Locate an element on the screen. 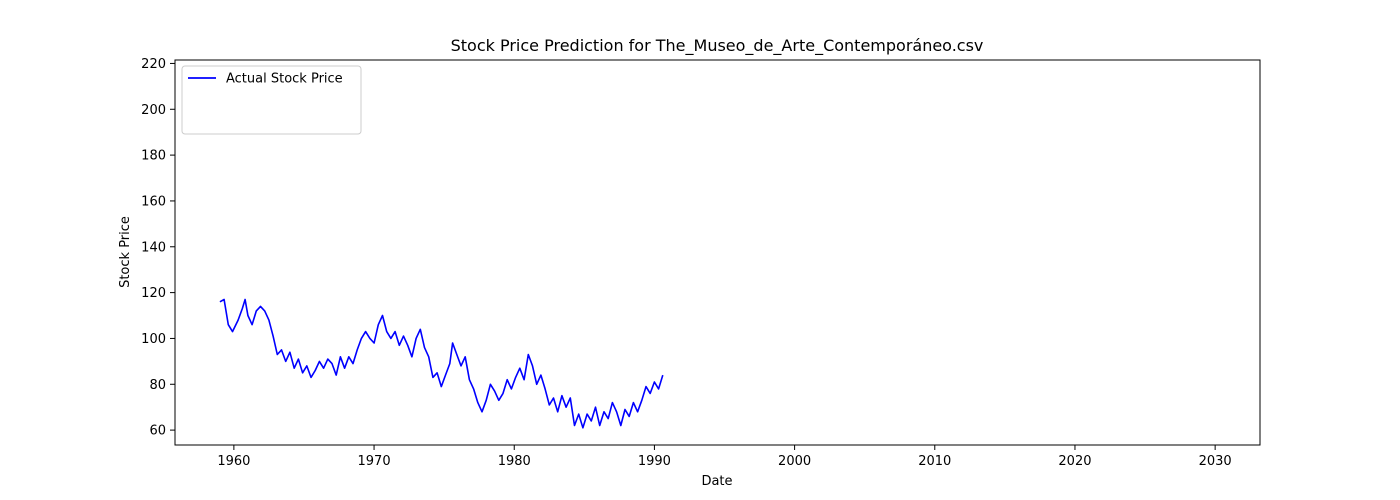  legend: Actual Stock Price is located at coordinates (271, 100).